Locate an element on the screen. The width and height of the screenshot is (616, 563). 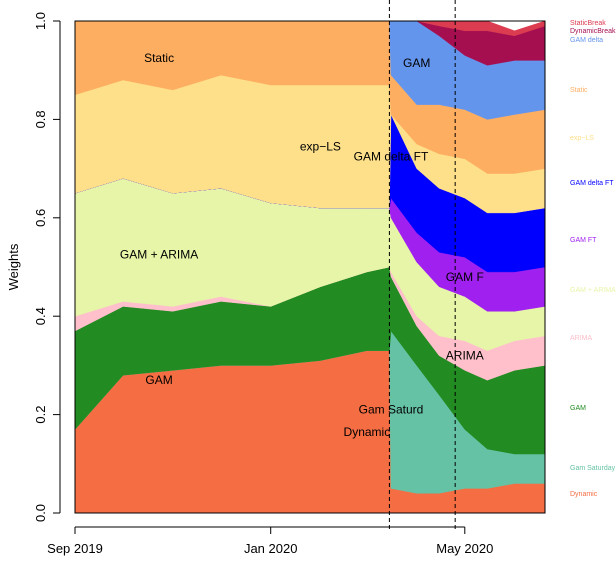
area-label: exp−LS is located at coordinates (320, 147).